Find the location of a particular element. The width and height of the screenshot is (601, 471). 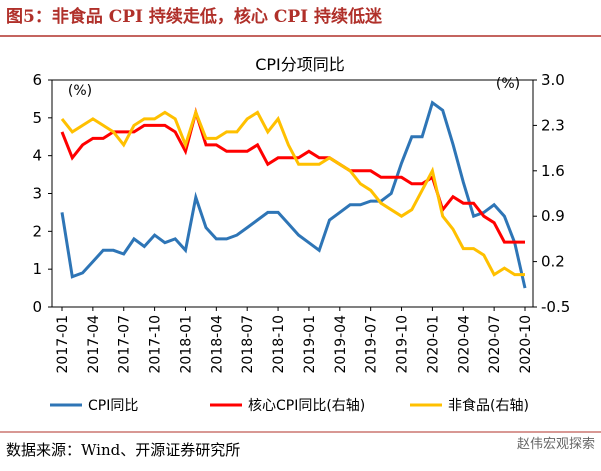

source: 数据来源：Wind、开源证券研究所 is located at coordinates (123, 450).